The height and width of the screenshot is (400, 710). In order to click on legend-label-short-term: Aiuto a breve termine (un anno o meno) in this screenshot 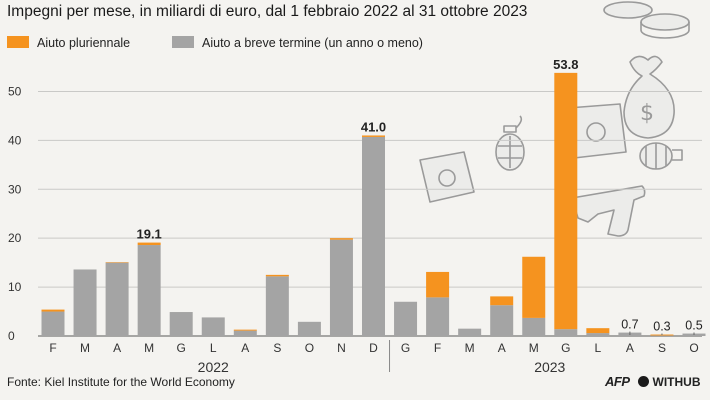, I will do `click(312, 43)`.